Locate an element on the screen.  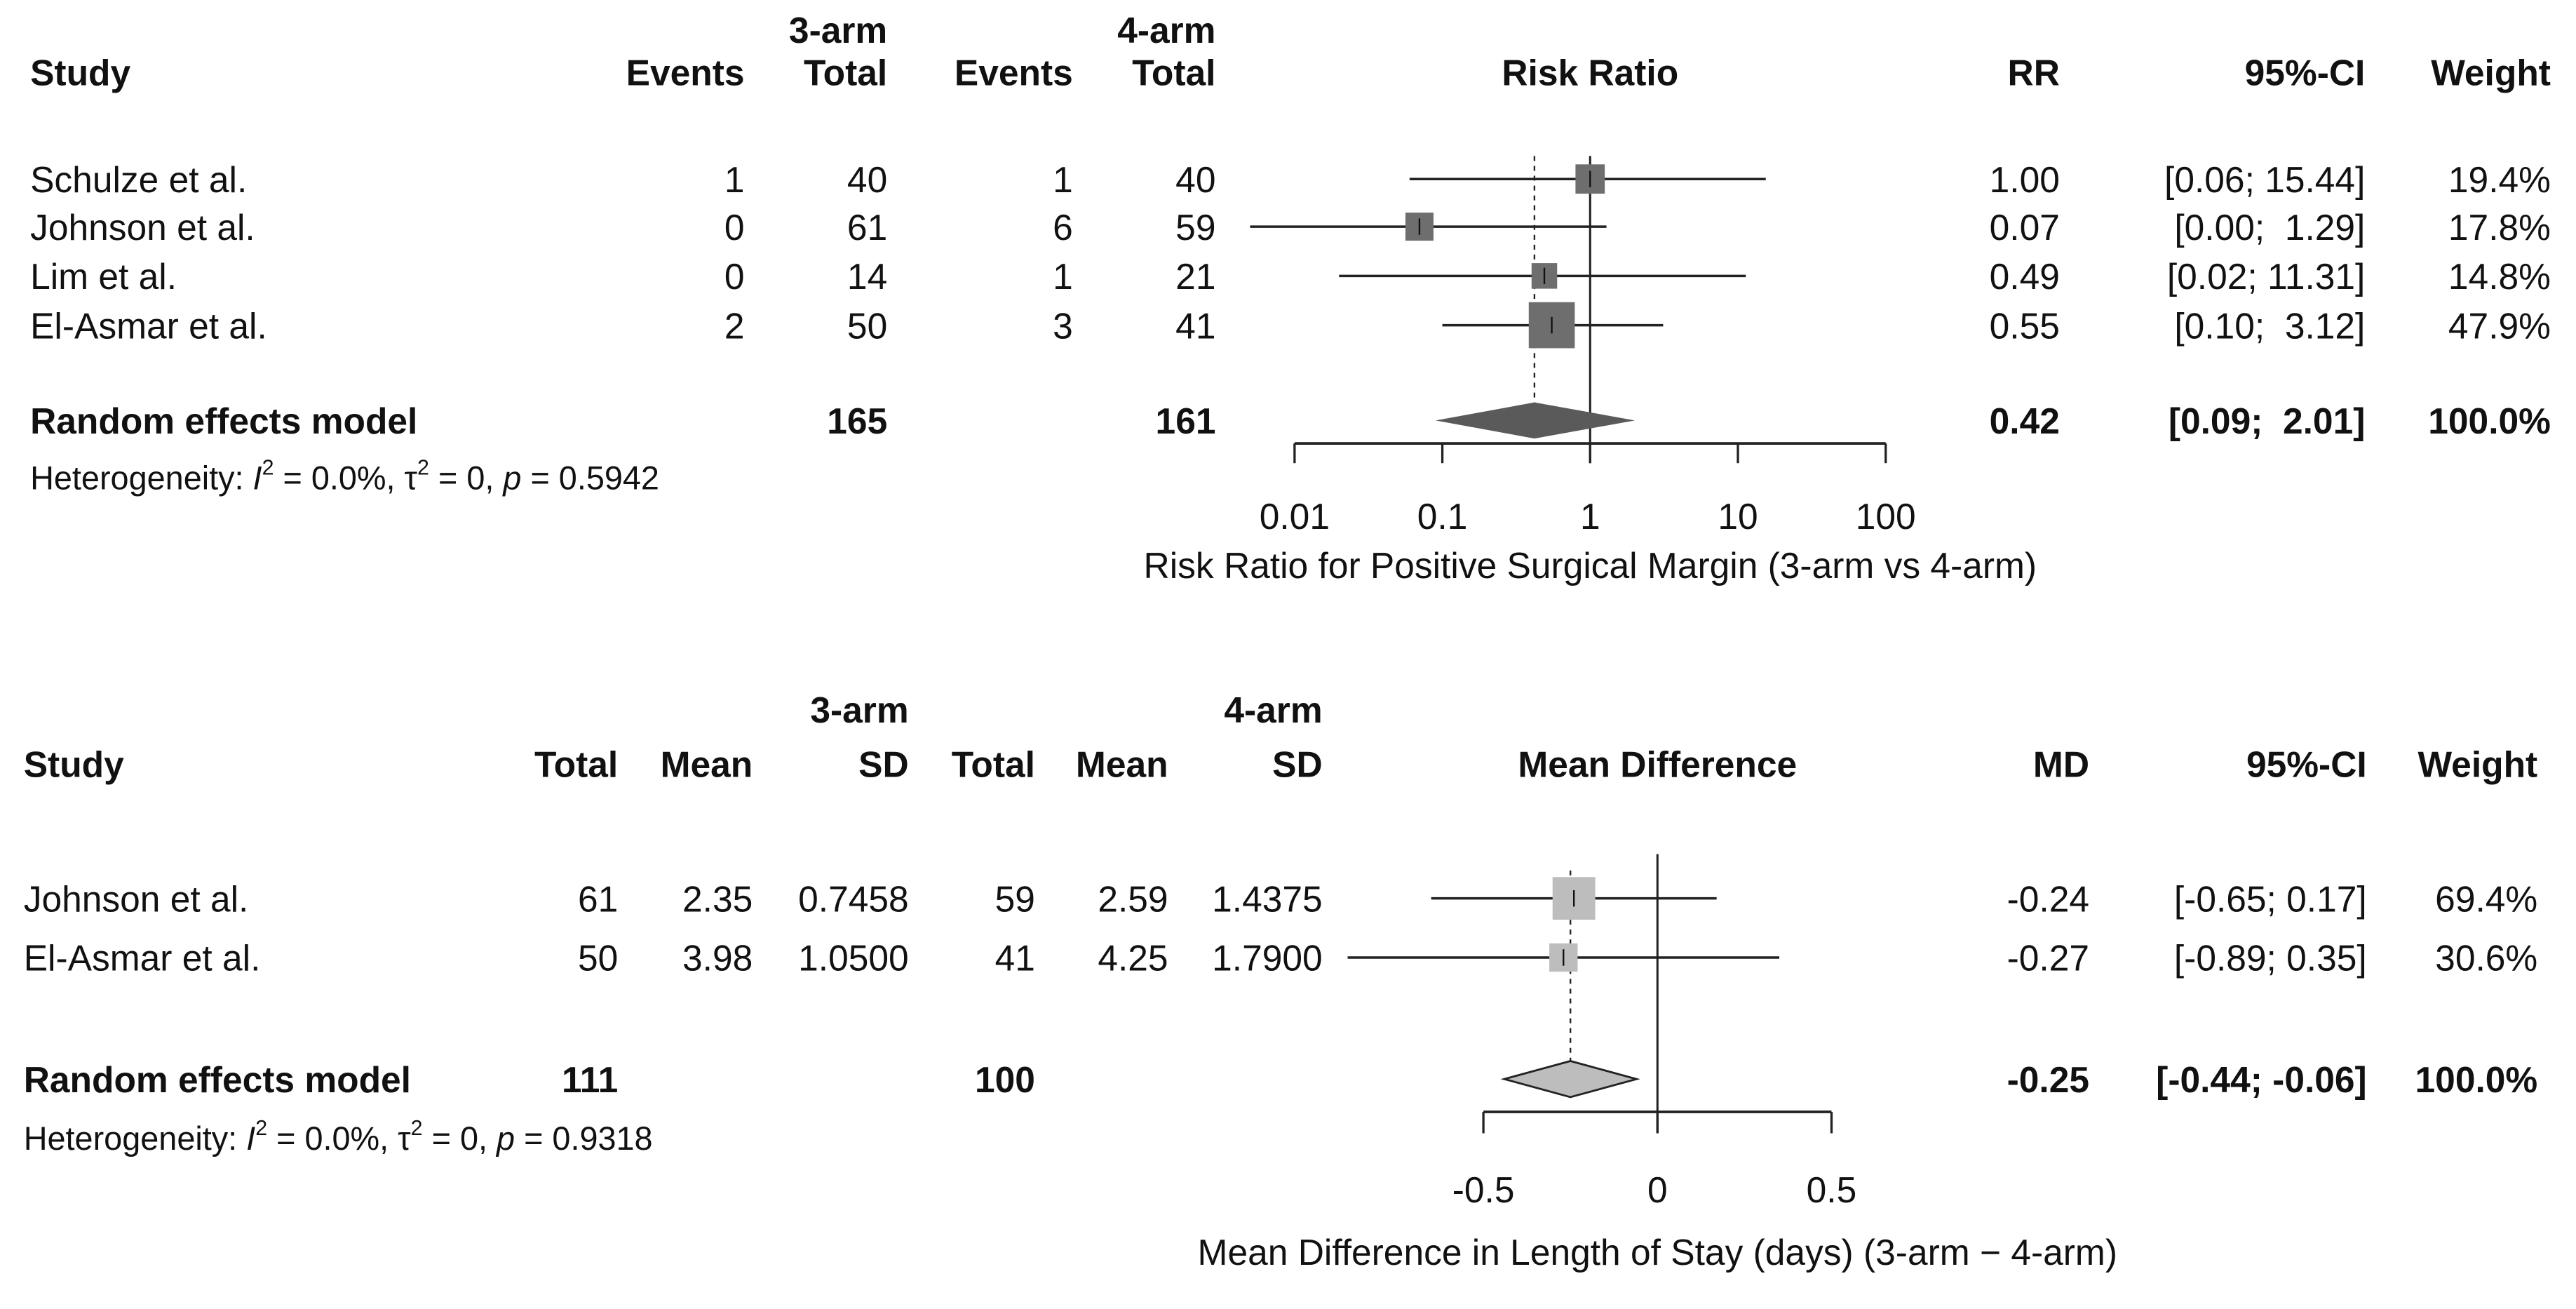
summary-total-4arm: 161 is located at coordinates (1186, 421).